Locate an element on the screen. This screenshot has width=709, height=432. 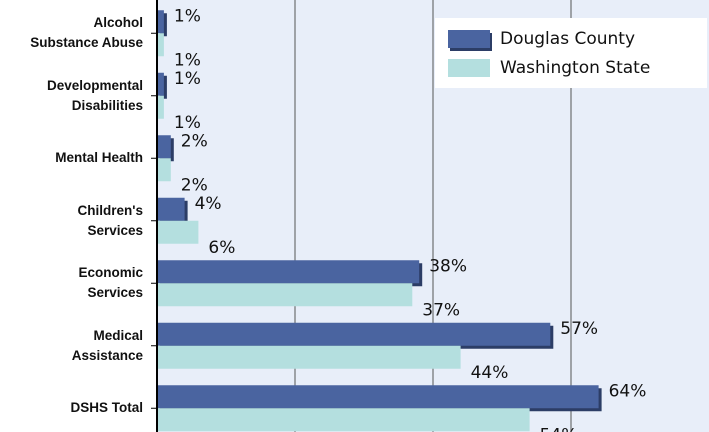
value-label: 44% is located at coordinates (490, 373).